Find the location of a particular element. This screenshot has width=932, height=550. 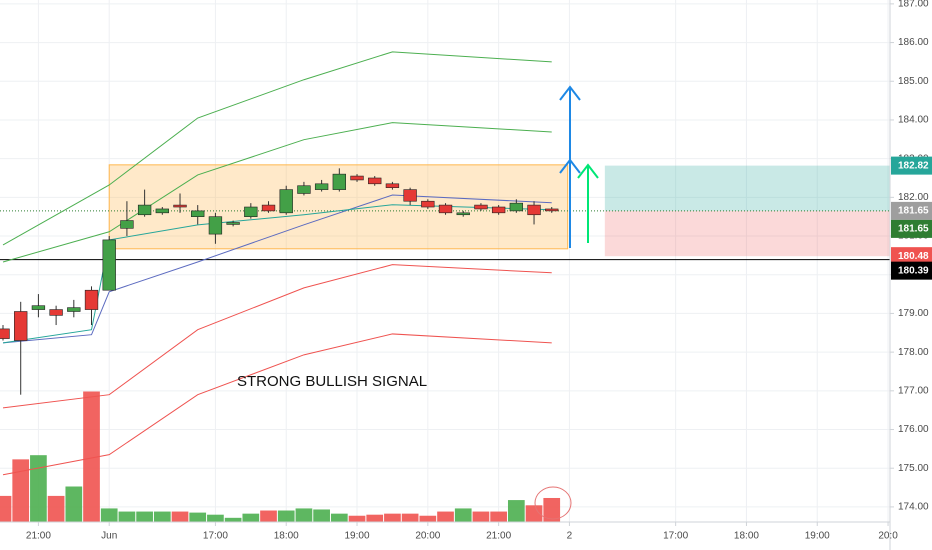

y-tick-label: 186.00 is located at coordinates (913, 42).